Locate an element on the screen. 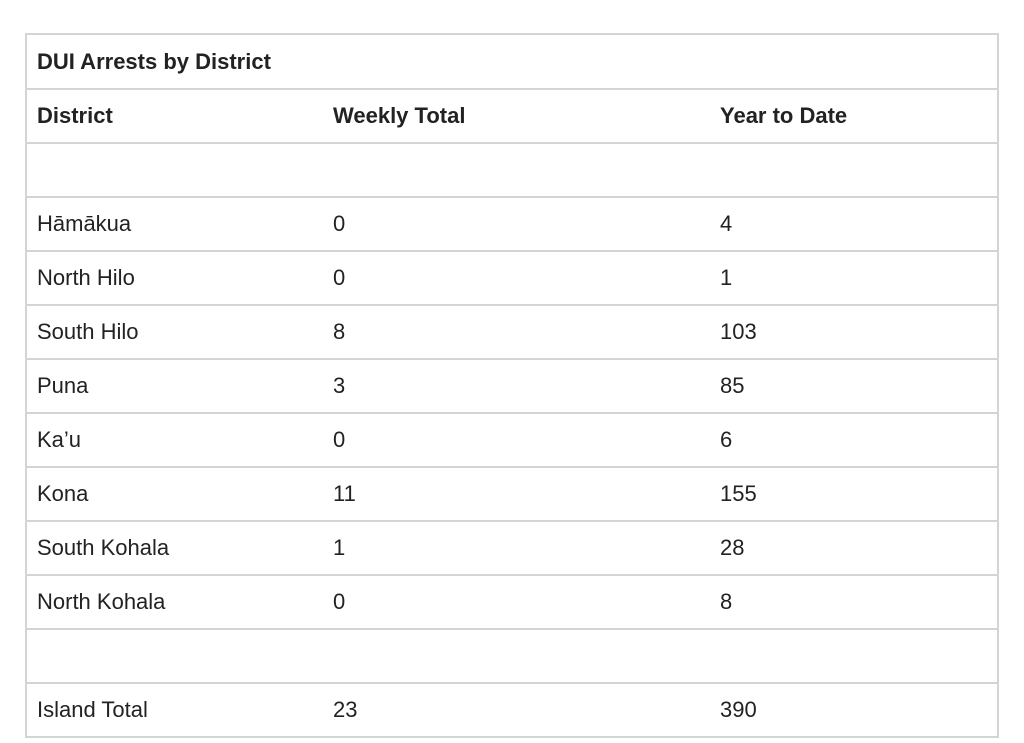 Image resolution: width=1024 pixels, height=743 pixels. year-to-date-cell: 4 is located at coordinates (726, 223).